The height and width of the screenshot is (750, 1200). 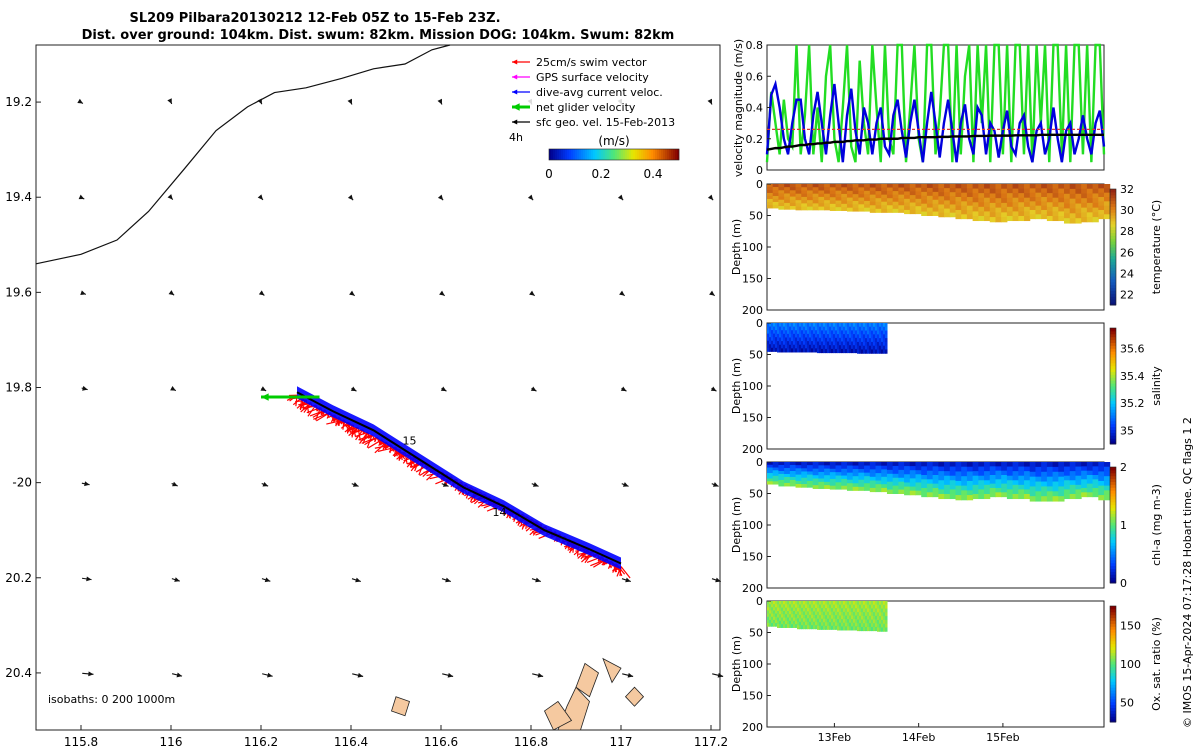 What do you see at coordinates (752, 310) in the screenshot?
I see `section-ytick-label: 200` at bounding box center [752, 310].